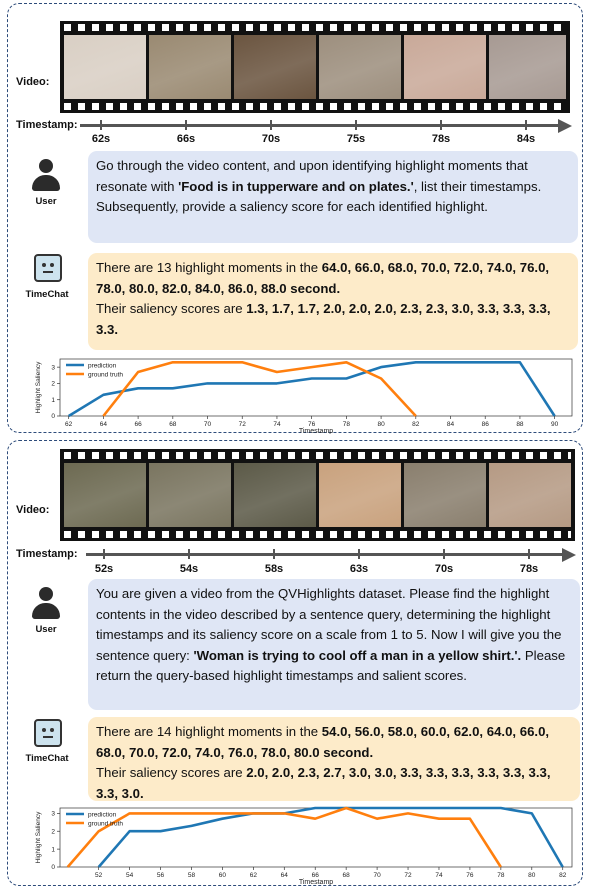 The image size is (591, 890). Describe the element at coordinates (356, 139) in the screenshot. I see `timestamp-value: 75s` at that location.